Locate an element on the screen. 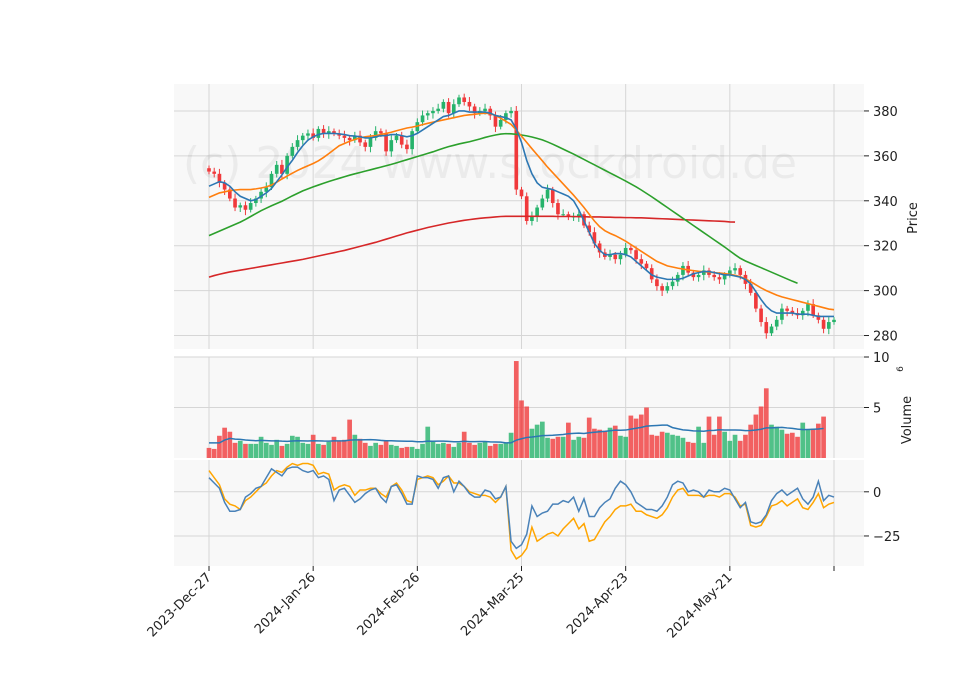 The height and width of the screenshot is (690, 960). x-tick-label-0: 2023-Dec-27 is located at coordinates (180, 605).